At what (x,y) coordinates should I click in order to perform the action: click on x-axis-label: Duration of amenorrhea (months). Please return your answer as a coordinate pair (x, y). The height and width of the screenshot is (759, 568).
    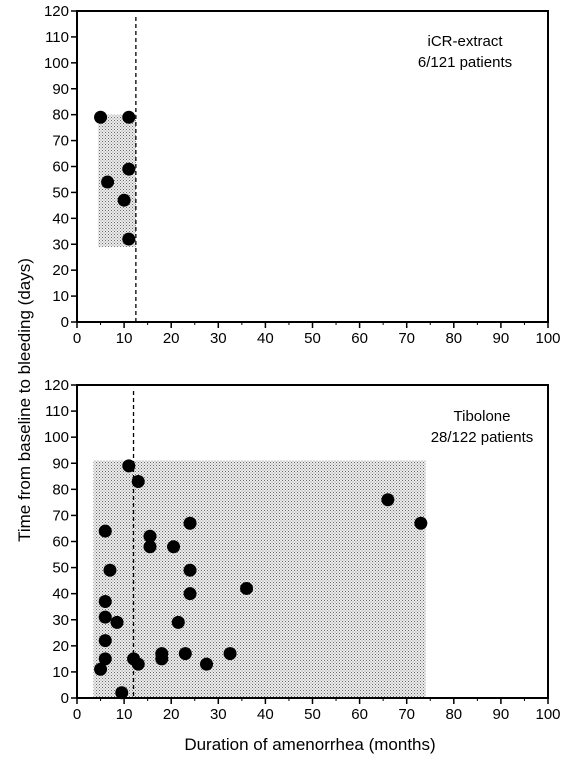
    Looking at the image, I should click on (309, 744).